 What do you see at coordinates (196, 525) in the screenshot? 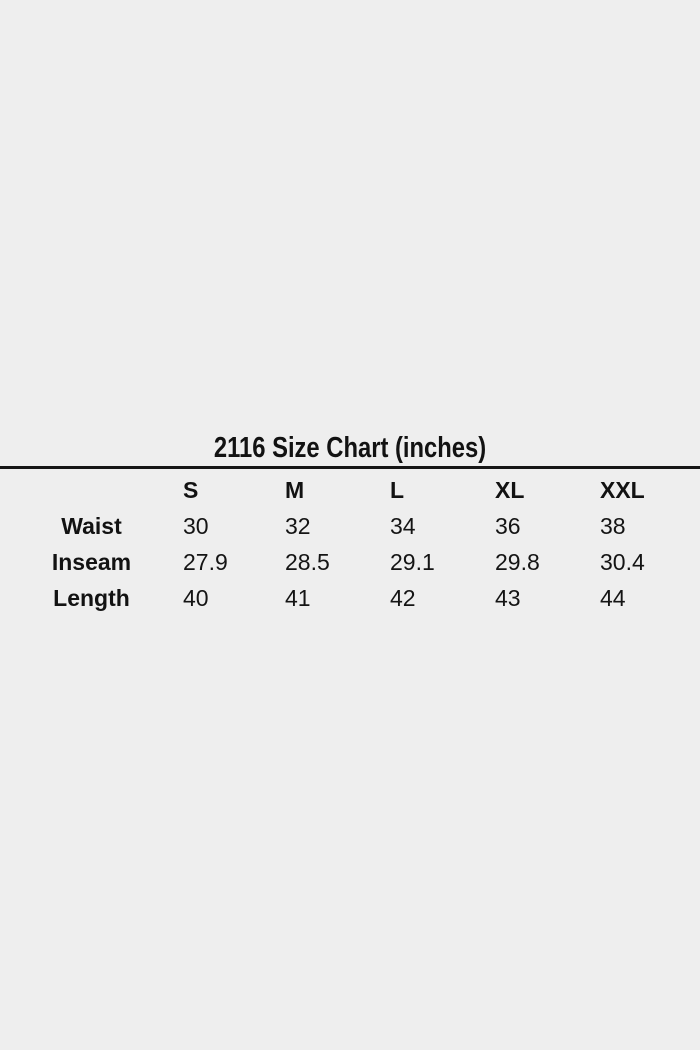
I see `table-cell: 30` at bounding box center [196, 525].